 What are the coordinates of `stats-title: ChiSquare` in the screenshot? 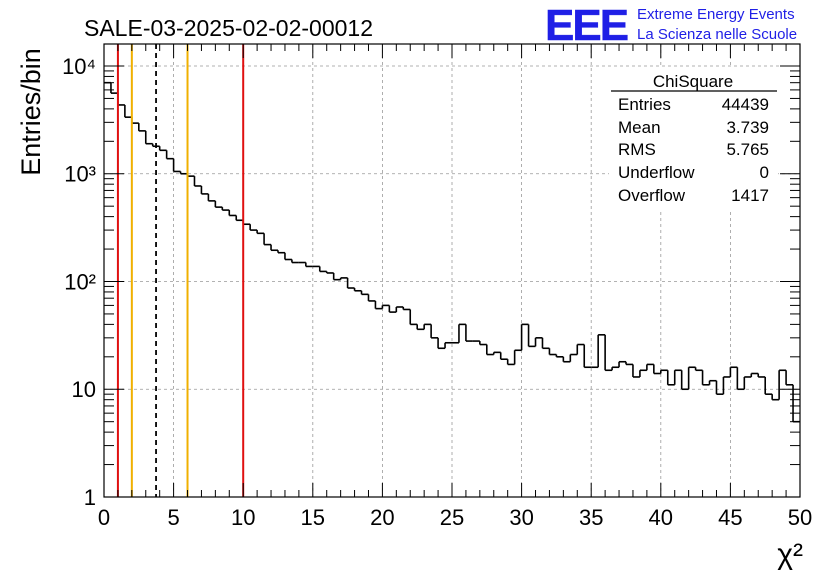 It's located at (693, 81).